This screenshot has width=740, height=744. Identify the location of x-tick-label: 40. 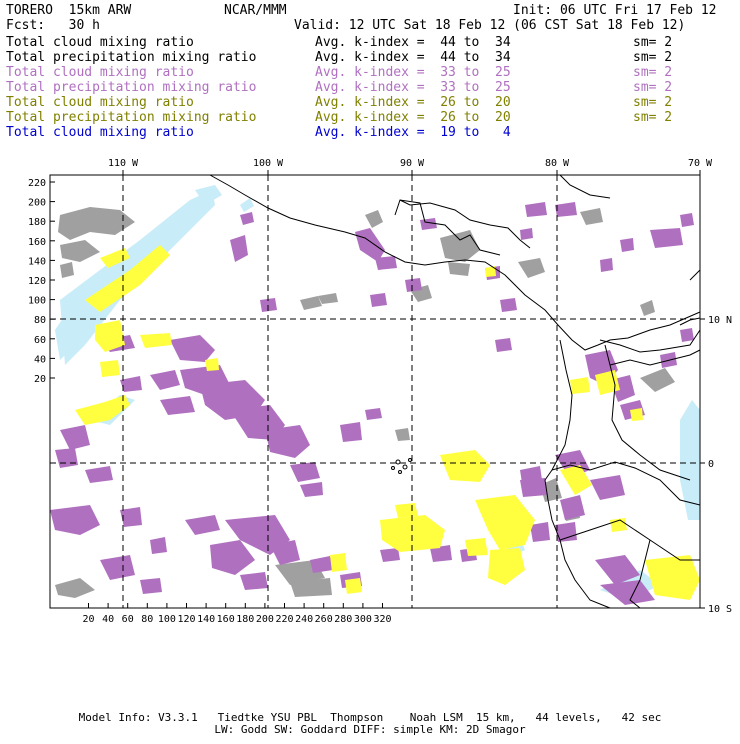
(108, 619).